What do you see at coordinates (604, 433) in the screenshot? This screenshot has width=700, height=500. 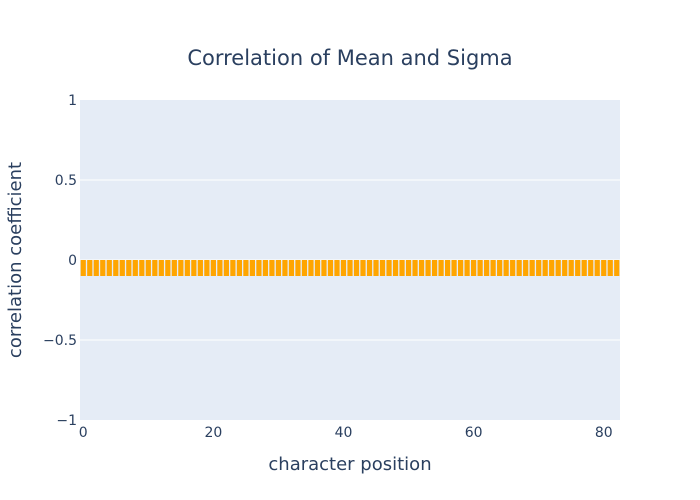 I see `x-tick-label: 80` at bounding box center [604, 433].